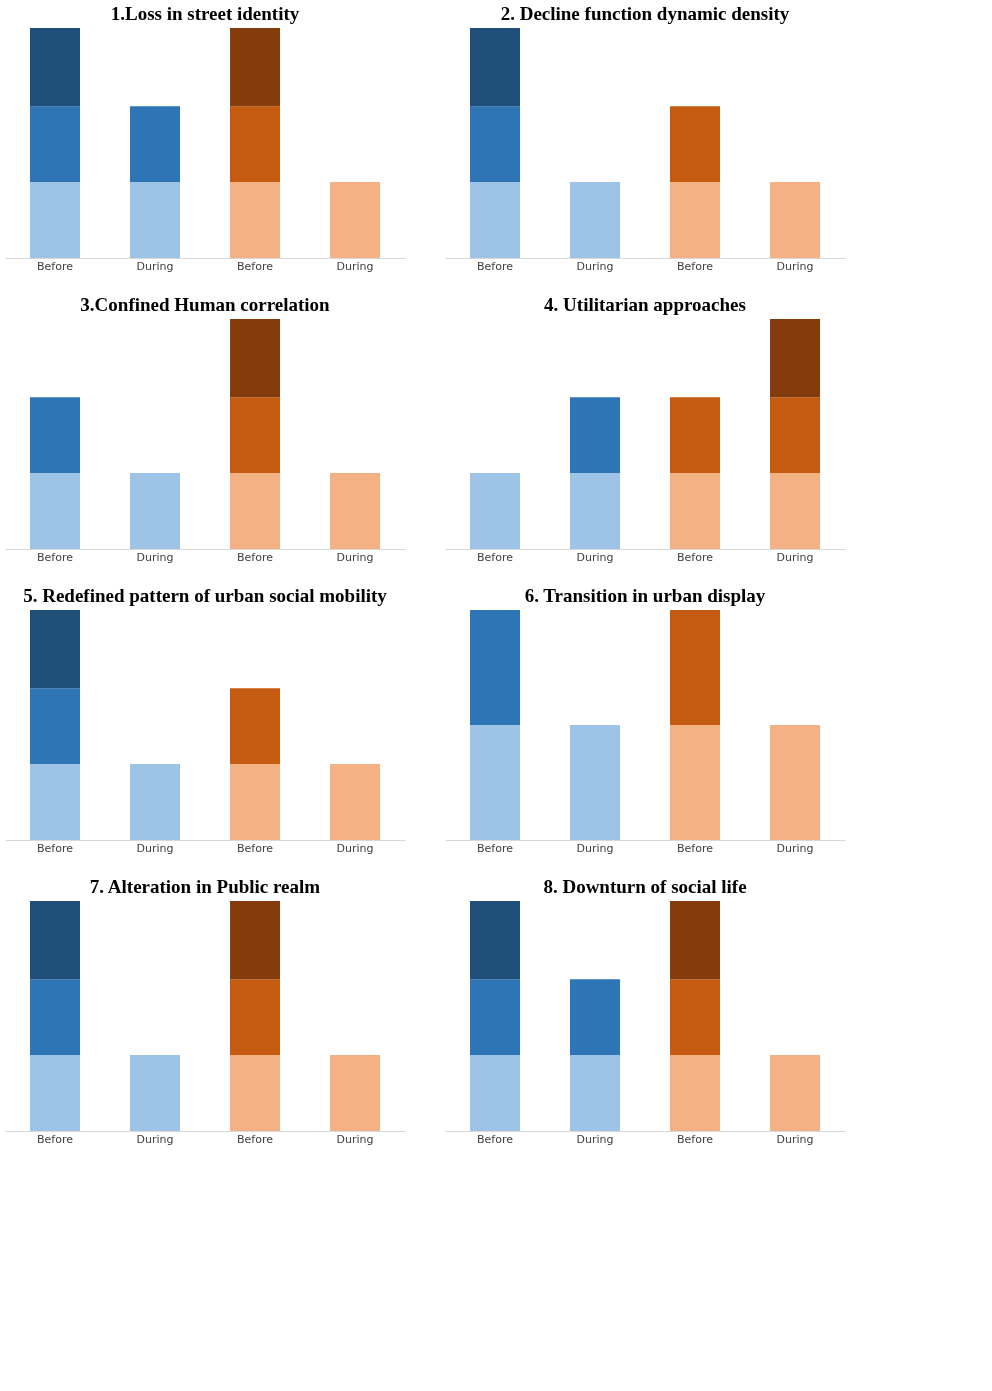 The height and width of the screenshot is (1391, 992). What do you see at coordinates (205, 886) in the screenshot?
I see `chart-title: 7. Alteration in Public realm` at bounding box center [205, 886].